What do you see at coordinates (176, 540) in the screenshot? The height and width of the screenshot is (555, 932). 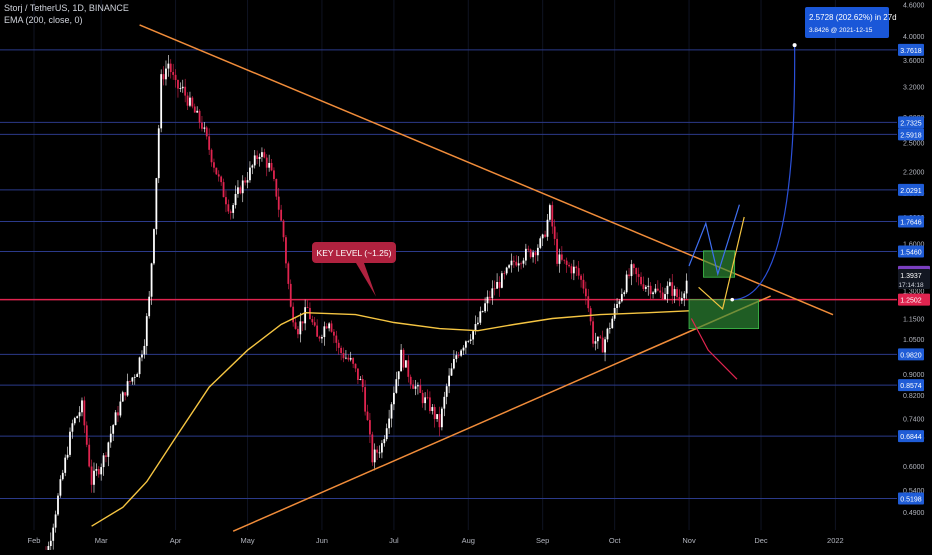 I see `x-tick-label: Apr` at bounding box center [176, 540].